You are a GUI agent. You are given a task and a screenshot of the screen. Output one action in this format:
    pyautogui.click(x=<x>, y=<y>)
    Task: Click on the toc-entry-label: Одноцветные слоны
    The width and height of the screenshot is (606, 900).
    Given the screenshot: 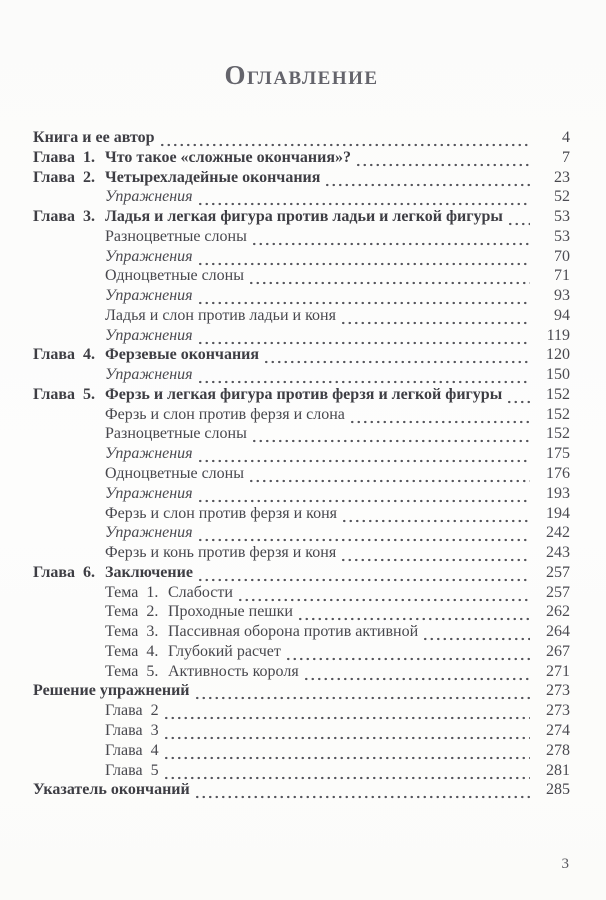 What is the action you would take?
    pyautogui.click(x=174, y=276)
    